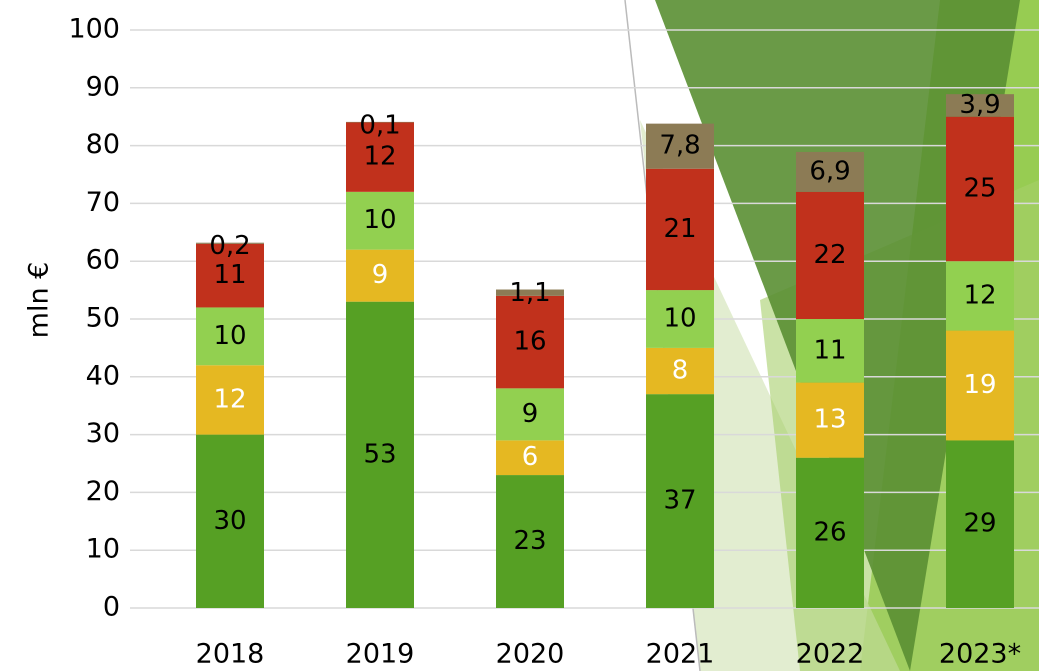 This screenshot has width=1039, height=671. What do you see at coordinates (103, 375) in the screenshot?
I see `y-tick-label: 40` at bounding box center [103, 375].